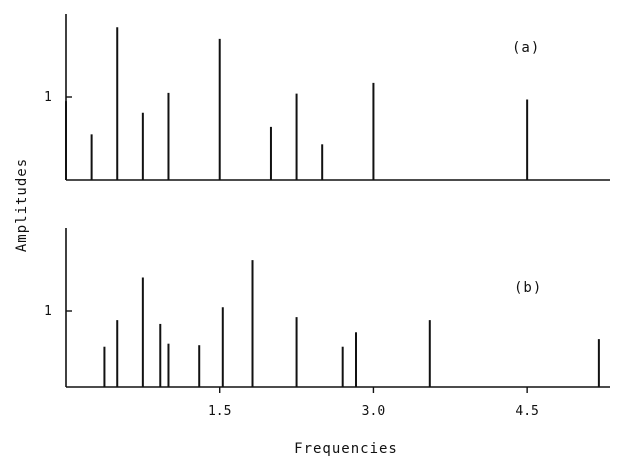  I want to click on x-axis-label: Frequencies, so click(346, 449).